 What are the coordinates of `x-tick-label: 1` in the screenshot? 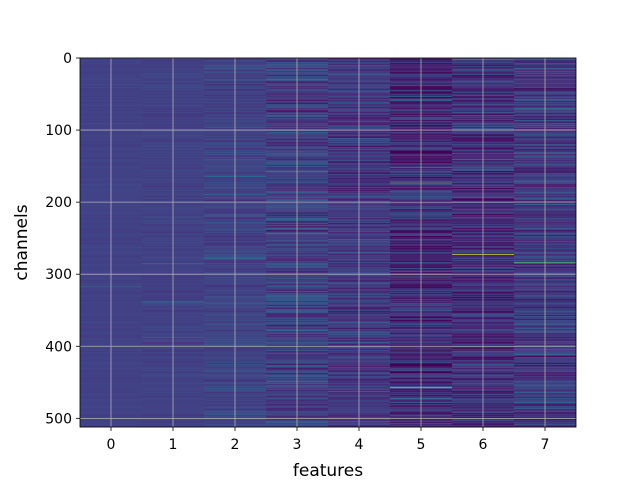 It's located at (173, 445).